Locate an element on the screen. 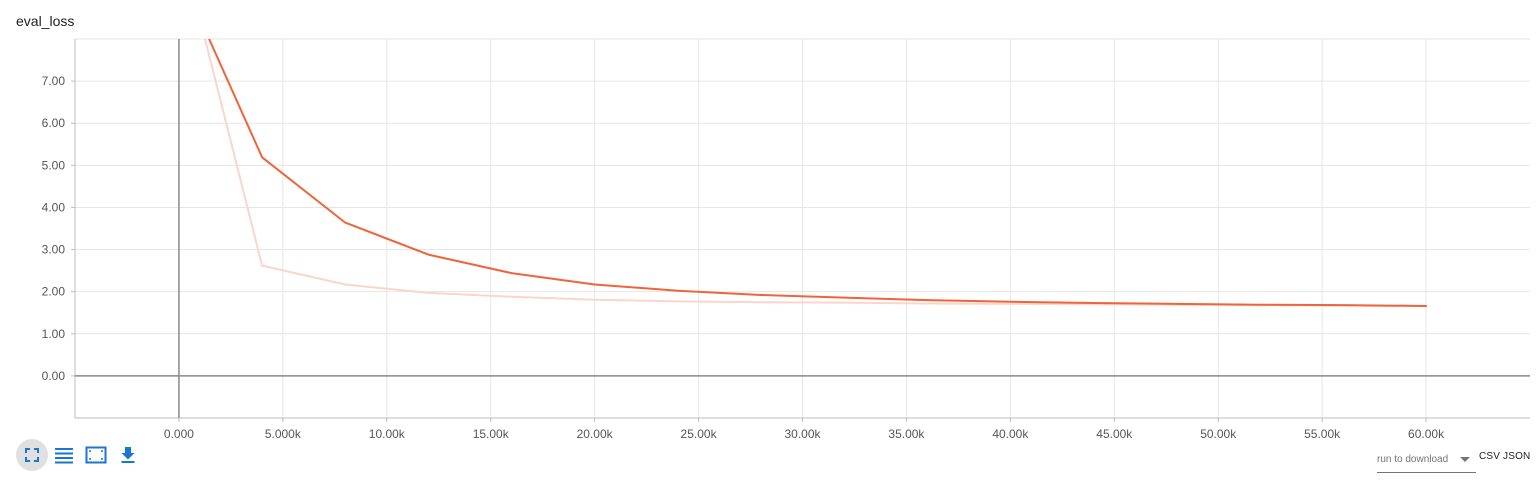  fullscreen-icon is located at coordinates (32, 455).